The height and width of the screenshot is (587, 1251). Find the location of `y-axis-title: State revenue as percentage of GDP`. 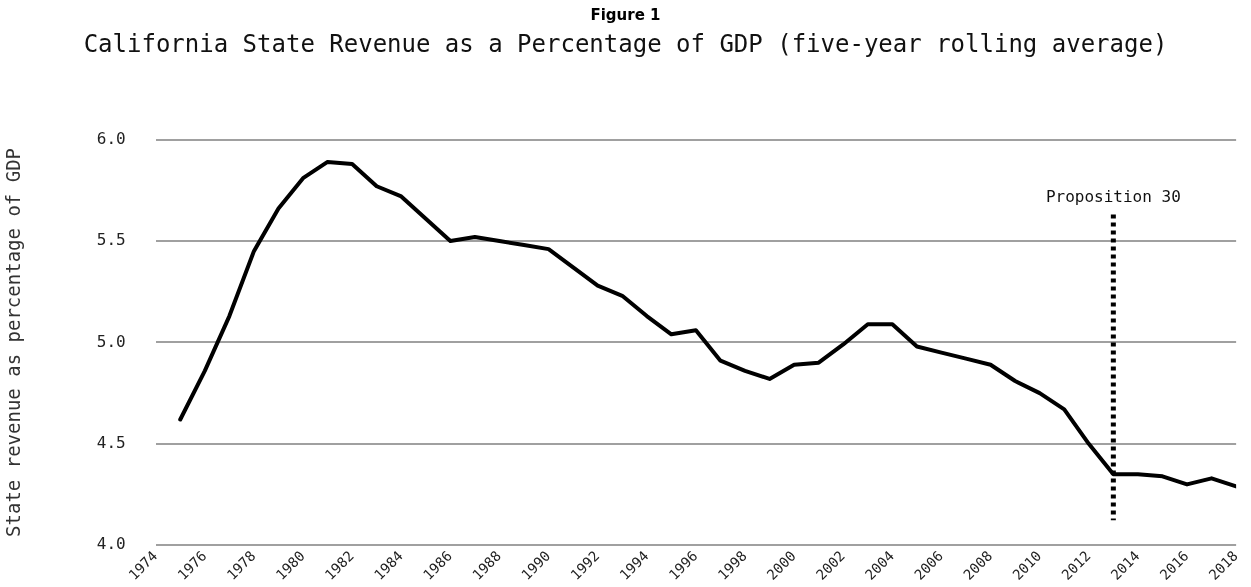

y-axis-title: State revenue as percentage of GDP is located at coordinates (13, 342).